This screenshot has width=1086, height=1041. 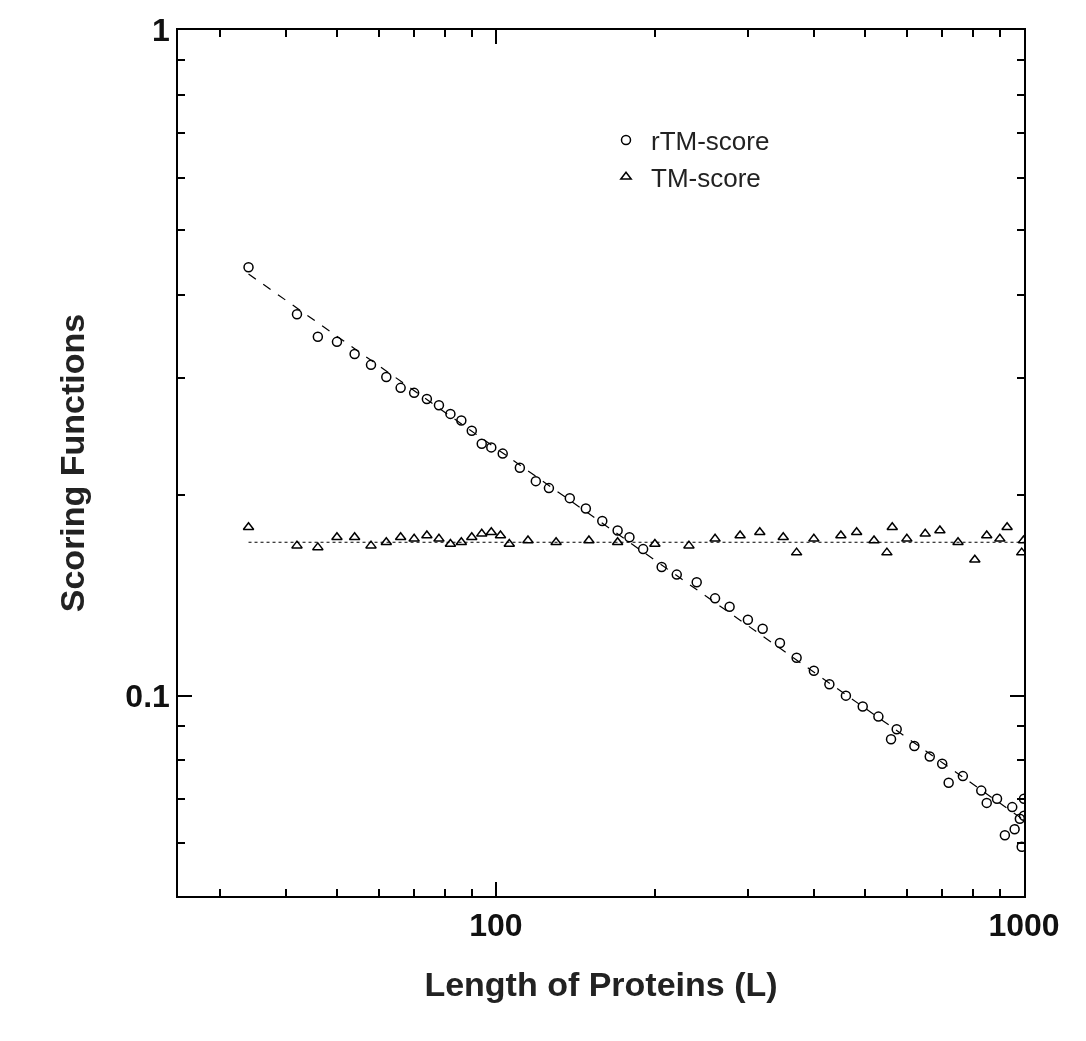 I want to click on x-tick-label: 1000, so click(x=1024, y=925).